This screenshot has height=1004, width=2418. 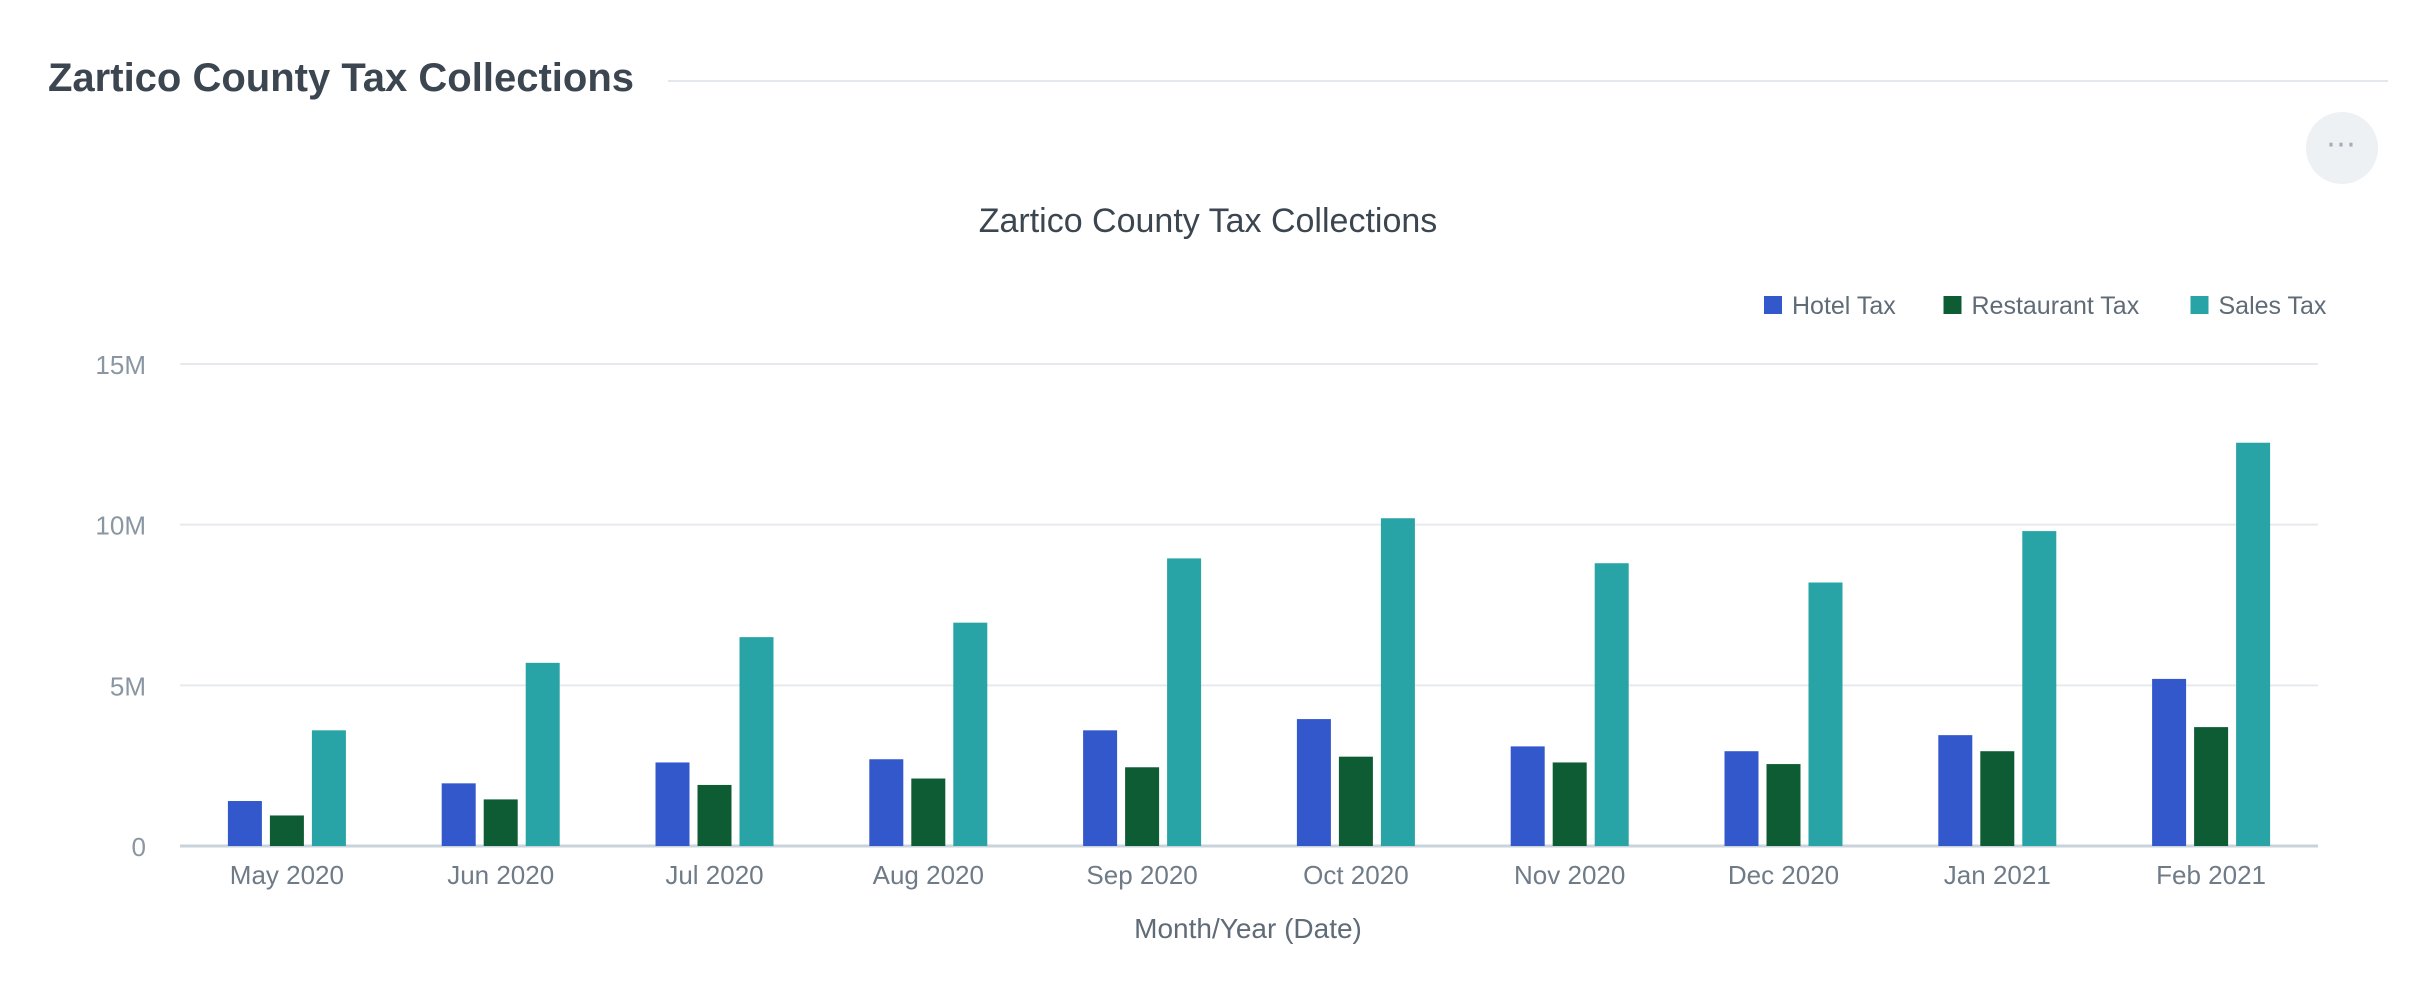 What do you see at coordinates (120, 606) in the screenshot?
I see `y-axis: 0 5M 10M 15M` at bounding box center [120, 606].